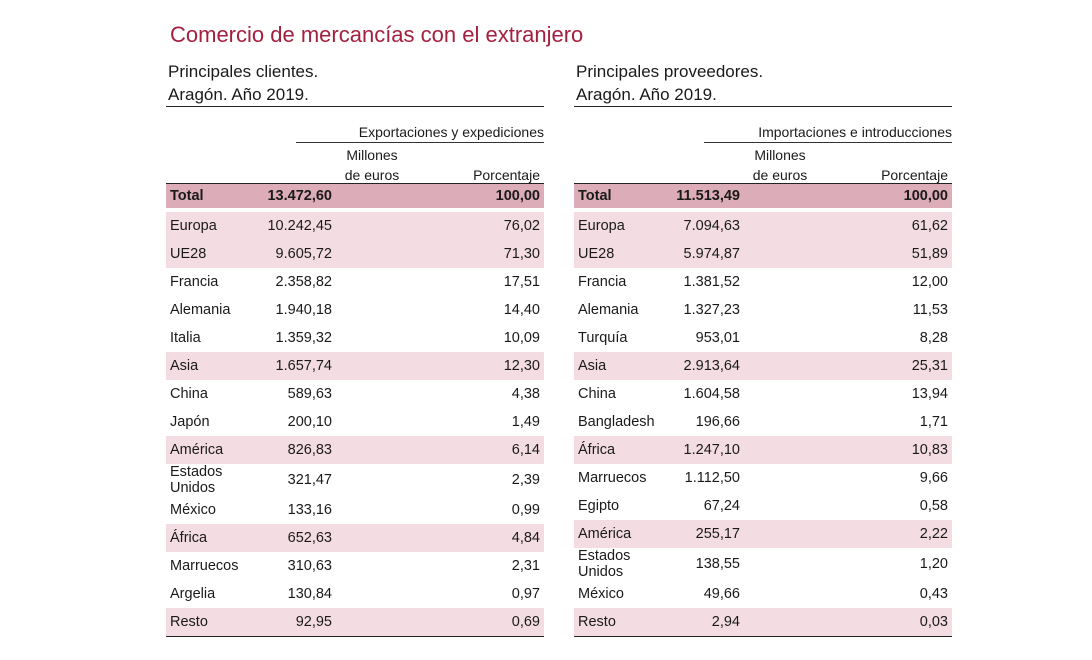 The image size is (1092, 660). I want to click on value-cell: 196,66, so click(764, 422).